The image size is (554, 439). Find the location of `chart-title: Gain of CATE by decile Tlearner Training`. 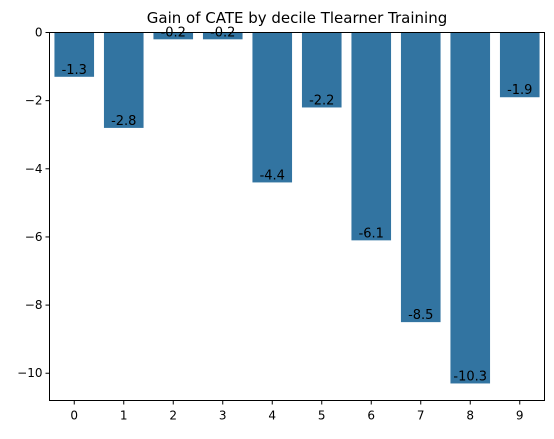

chart-title: Gain of CATE by decile Tlearner Training is located at coordinates (297, 18).